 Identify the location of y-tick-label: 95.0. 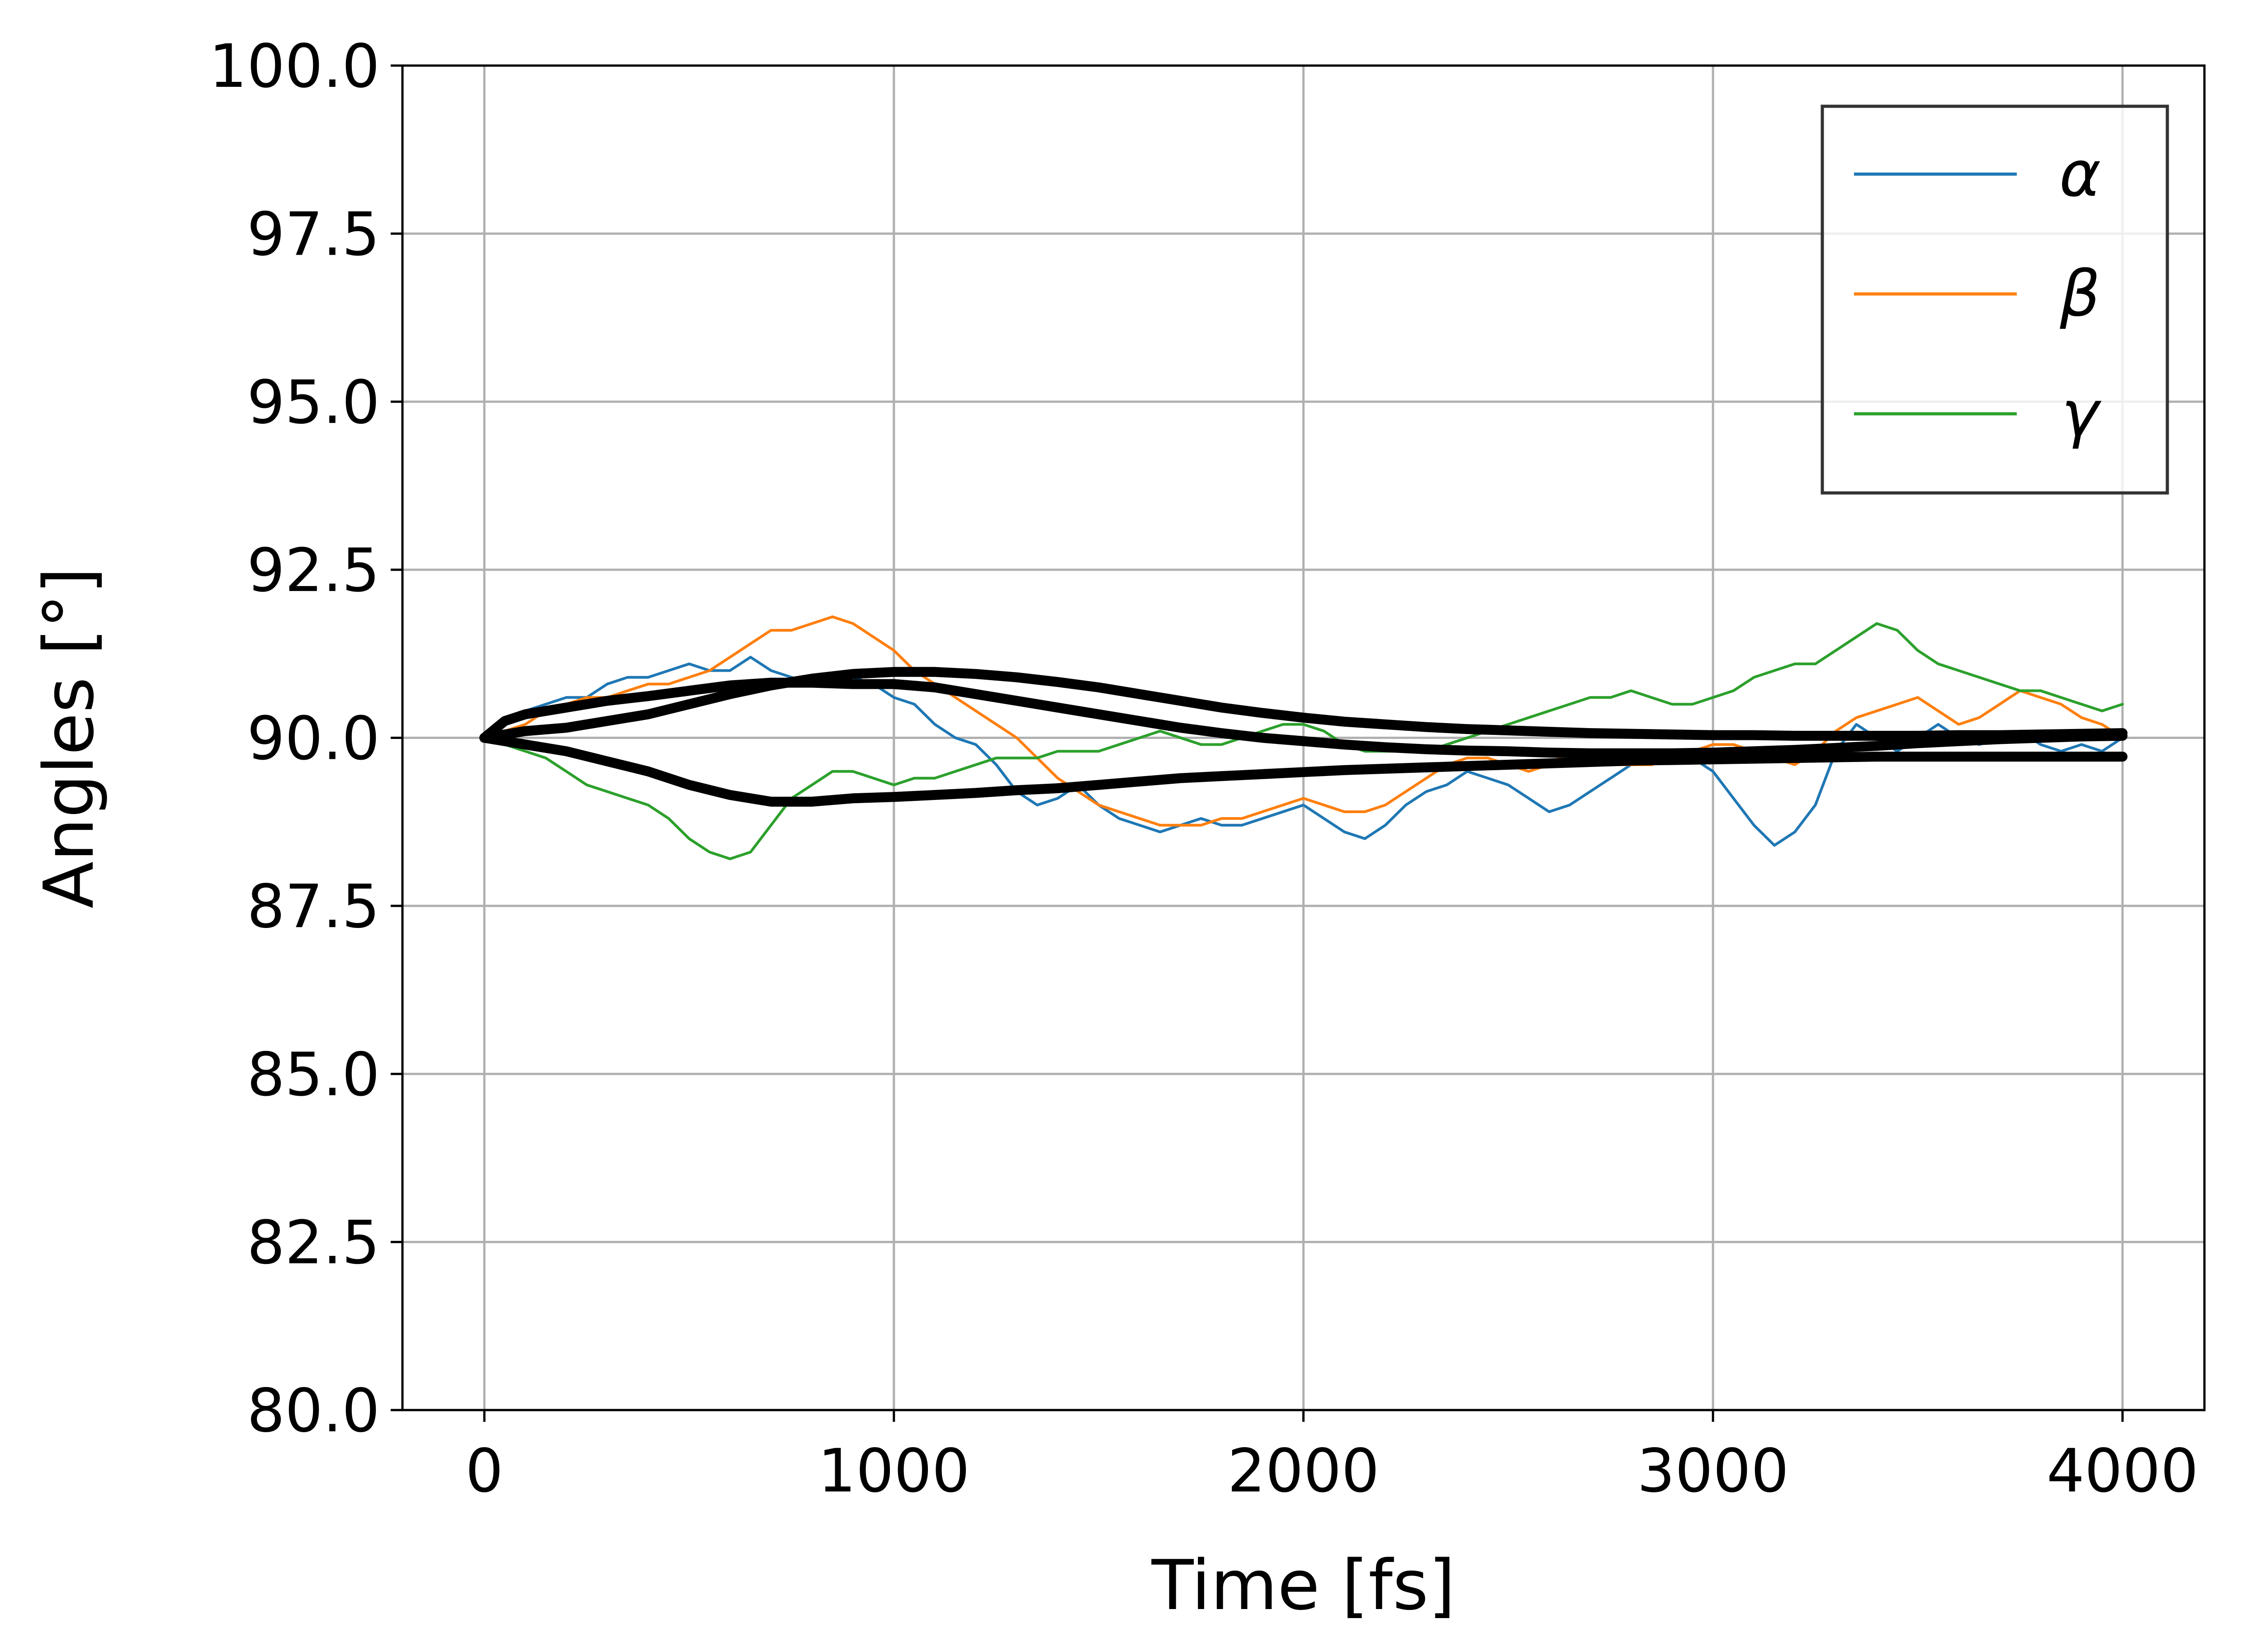
(313, 402).